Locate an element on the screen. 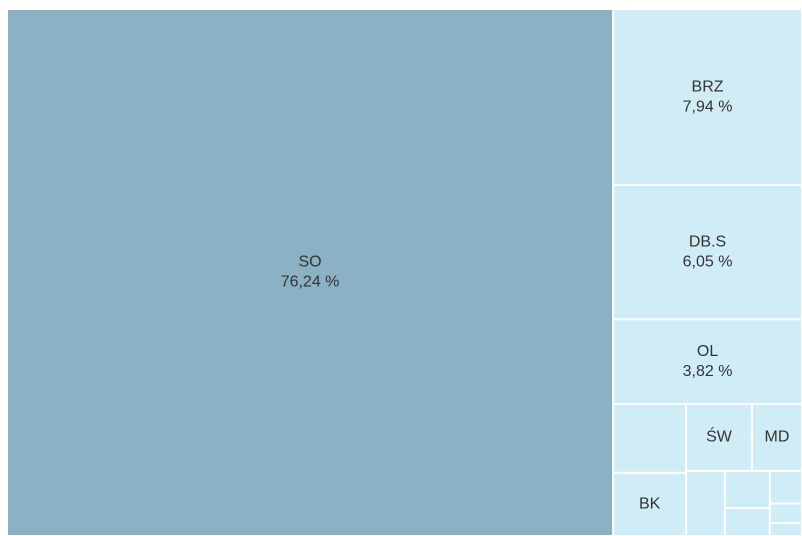  tile-label: ŚW is located at coordinates (719, 436).